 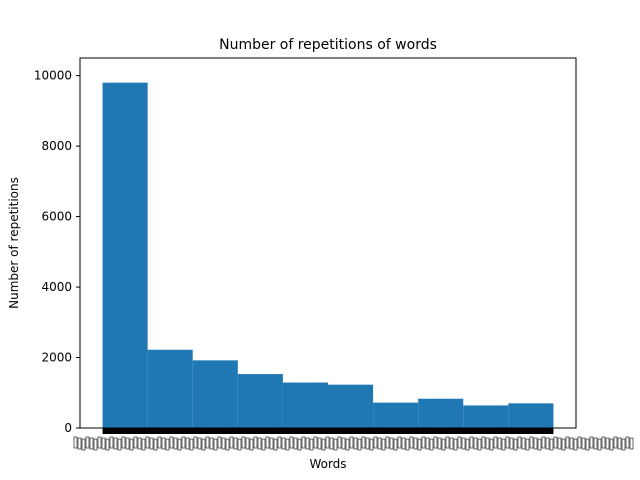 What do you see at coordinates (56, 146) in the screenshot?
I see `y-tick-label: 8000` at bounding box center [56, 146].